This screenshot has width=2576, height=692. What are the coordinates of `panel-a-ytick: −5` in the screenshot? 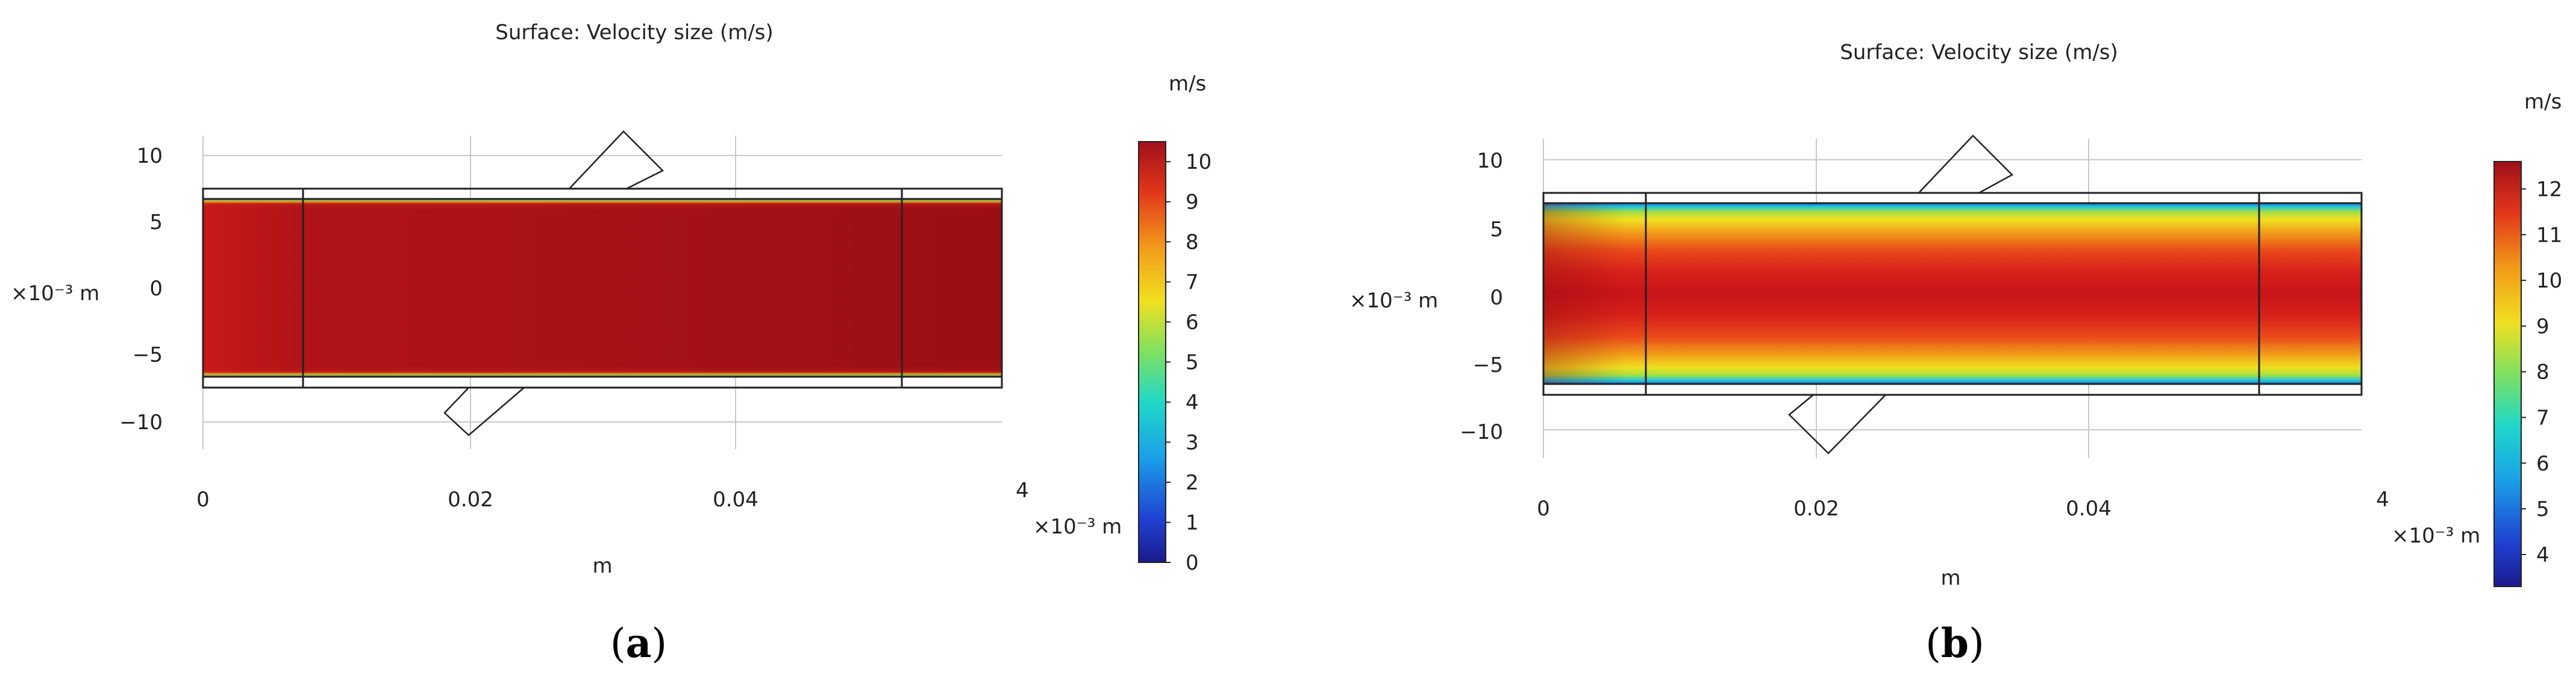 It's located at (148, 355).